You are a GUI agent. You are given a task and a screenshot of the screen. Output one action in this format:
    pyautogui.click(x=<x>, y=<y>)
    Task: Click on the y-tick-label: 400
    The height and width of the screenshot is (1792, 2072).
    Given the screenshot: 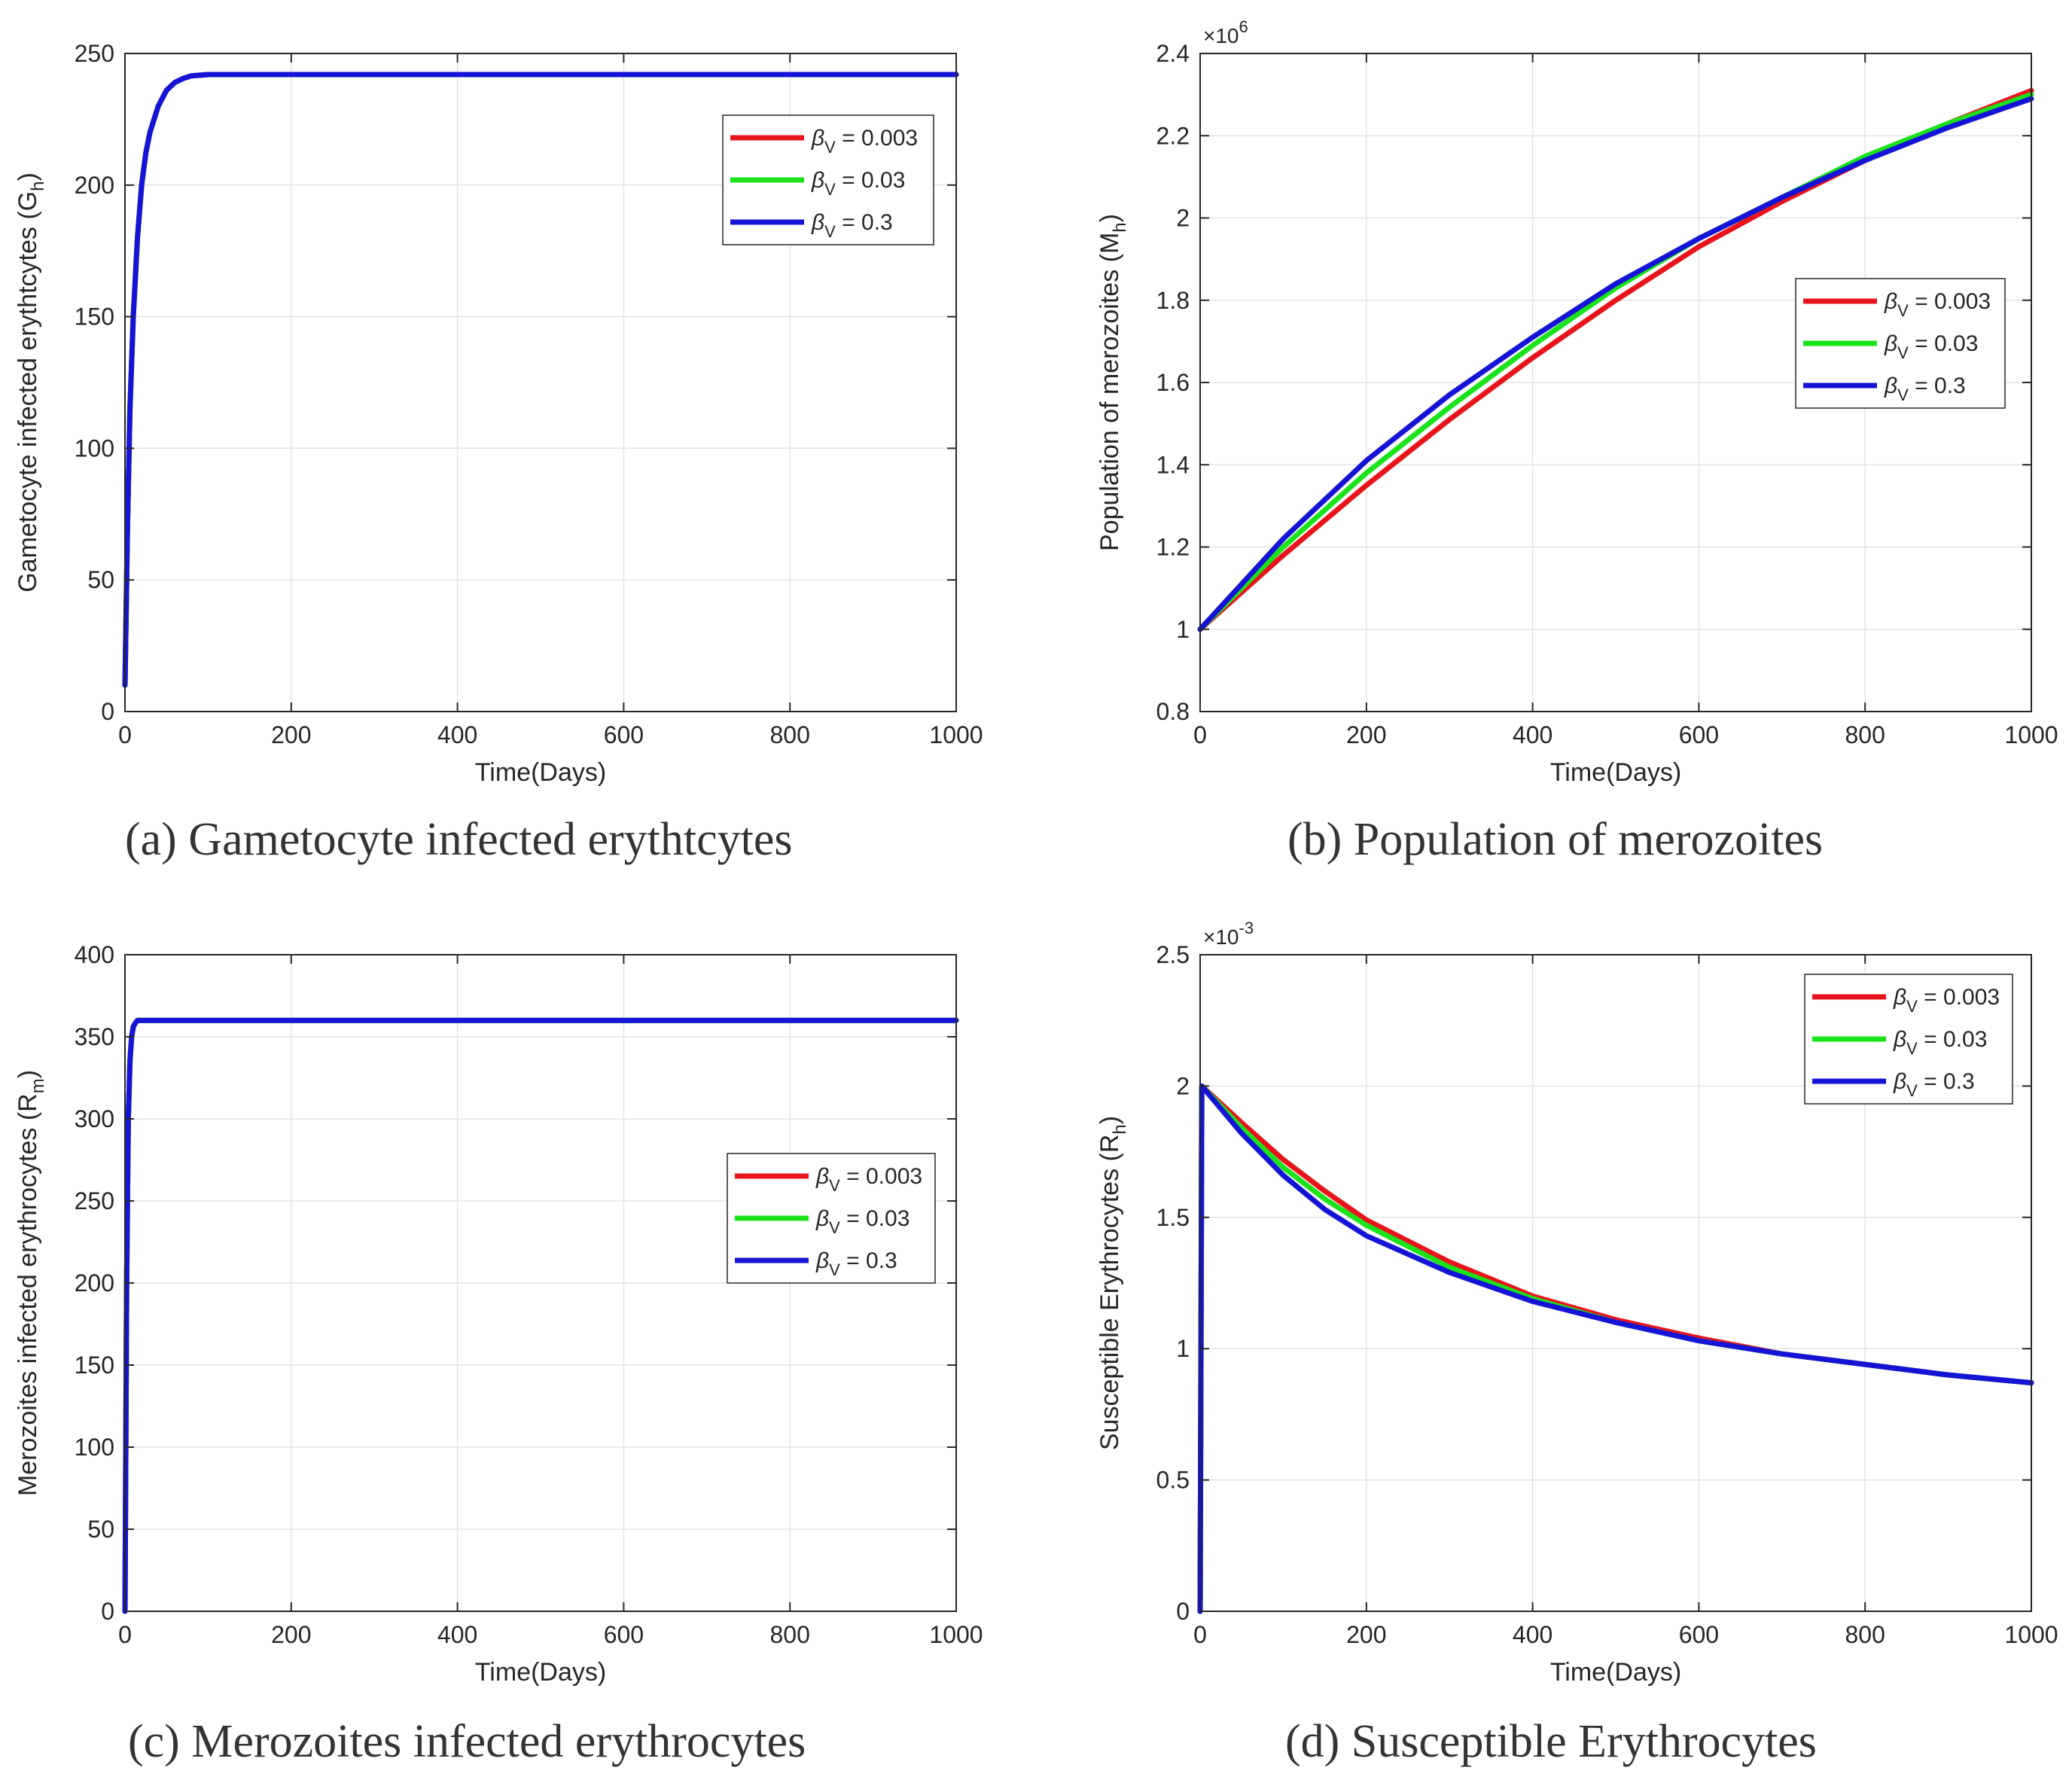 What is the action you would take?
    pyautogui.click(x=94, y=954)
    